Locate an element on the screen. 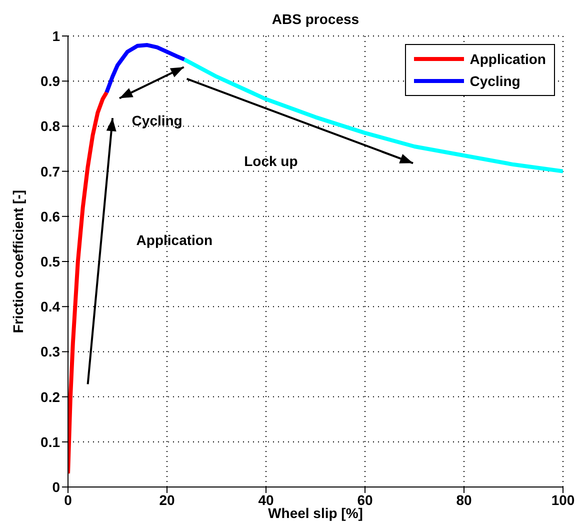 This screenshot has width=587, height=532. annotation: Application is located at coordinates (174, 240).